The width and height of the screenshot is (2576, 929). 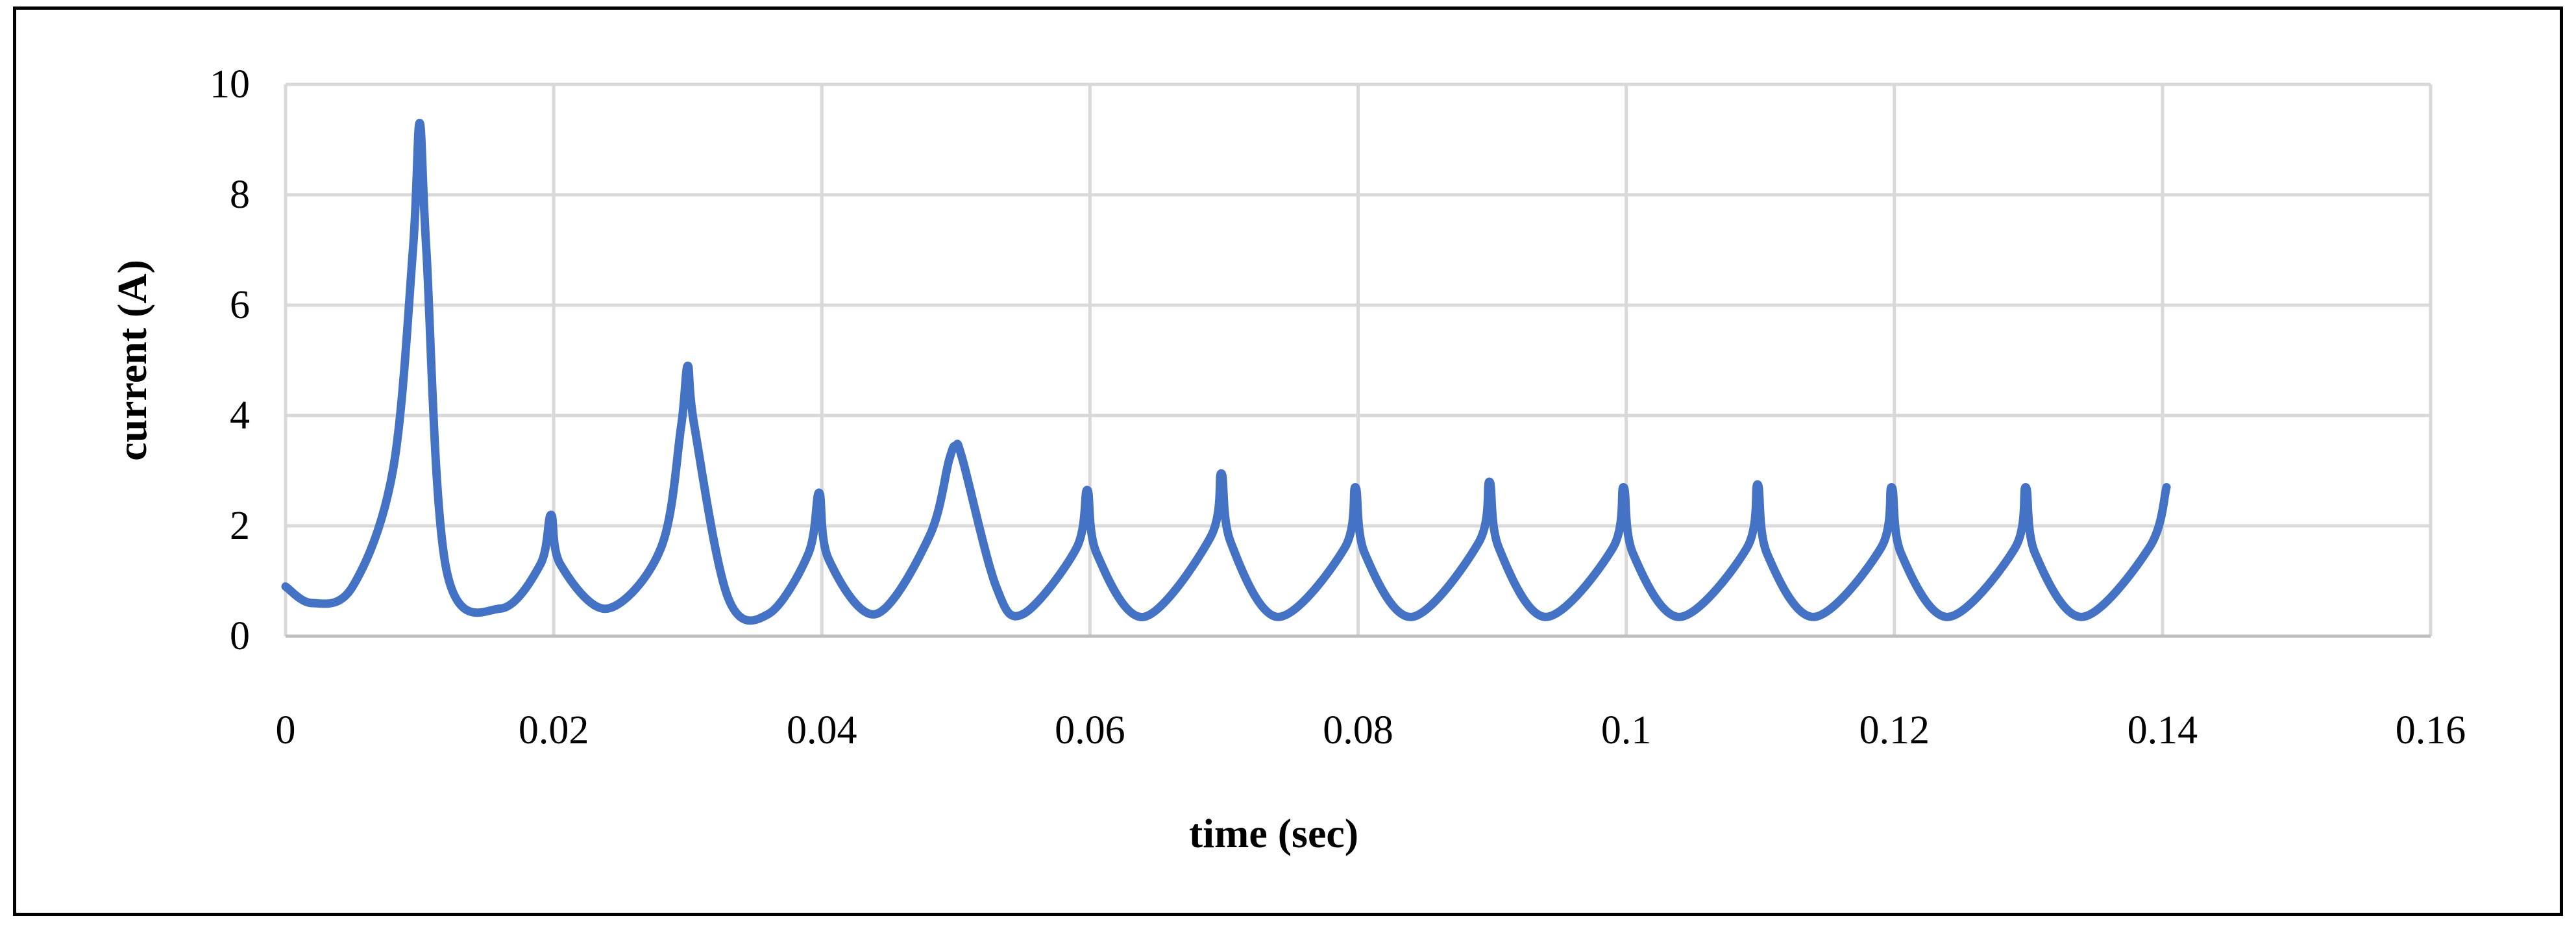 I want to click on x-axis-title: time (sec), so click(x=1273, y=833).